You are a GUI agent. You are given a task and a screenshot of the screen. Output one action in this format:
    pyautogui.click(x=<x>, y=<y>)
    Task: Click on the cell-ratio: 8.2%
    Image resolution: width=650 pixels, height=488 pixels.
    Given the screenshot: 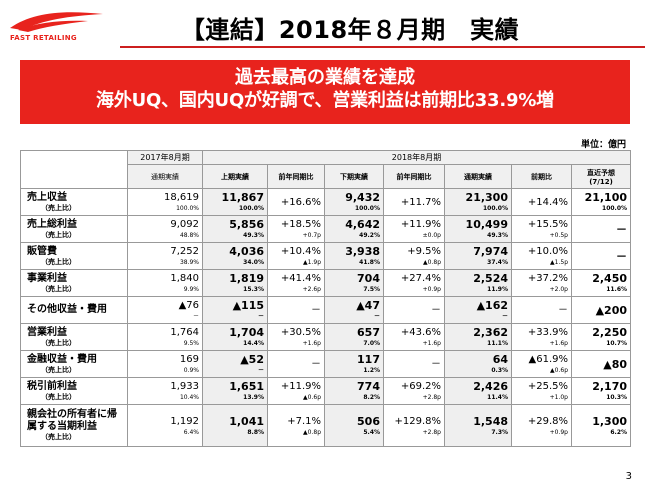 What is the action you would take?
    pyautogui.click(x=371, y=397)
    